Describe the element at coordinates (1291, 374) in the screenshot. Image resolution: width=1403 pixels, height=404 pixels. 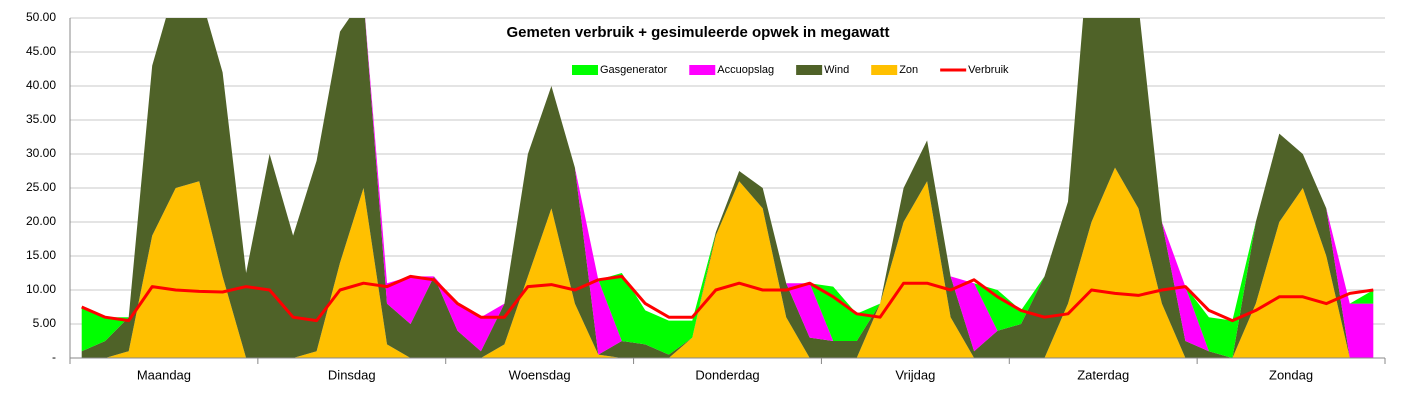
I see `x-tick-label: Zondag` at that location.